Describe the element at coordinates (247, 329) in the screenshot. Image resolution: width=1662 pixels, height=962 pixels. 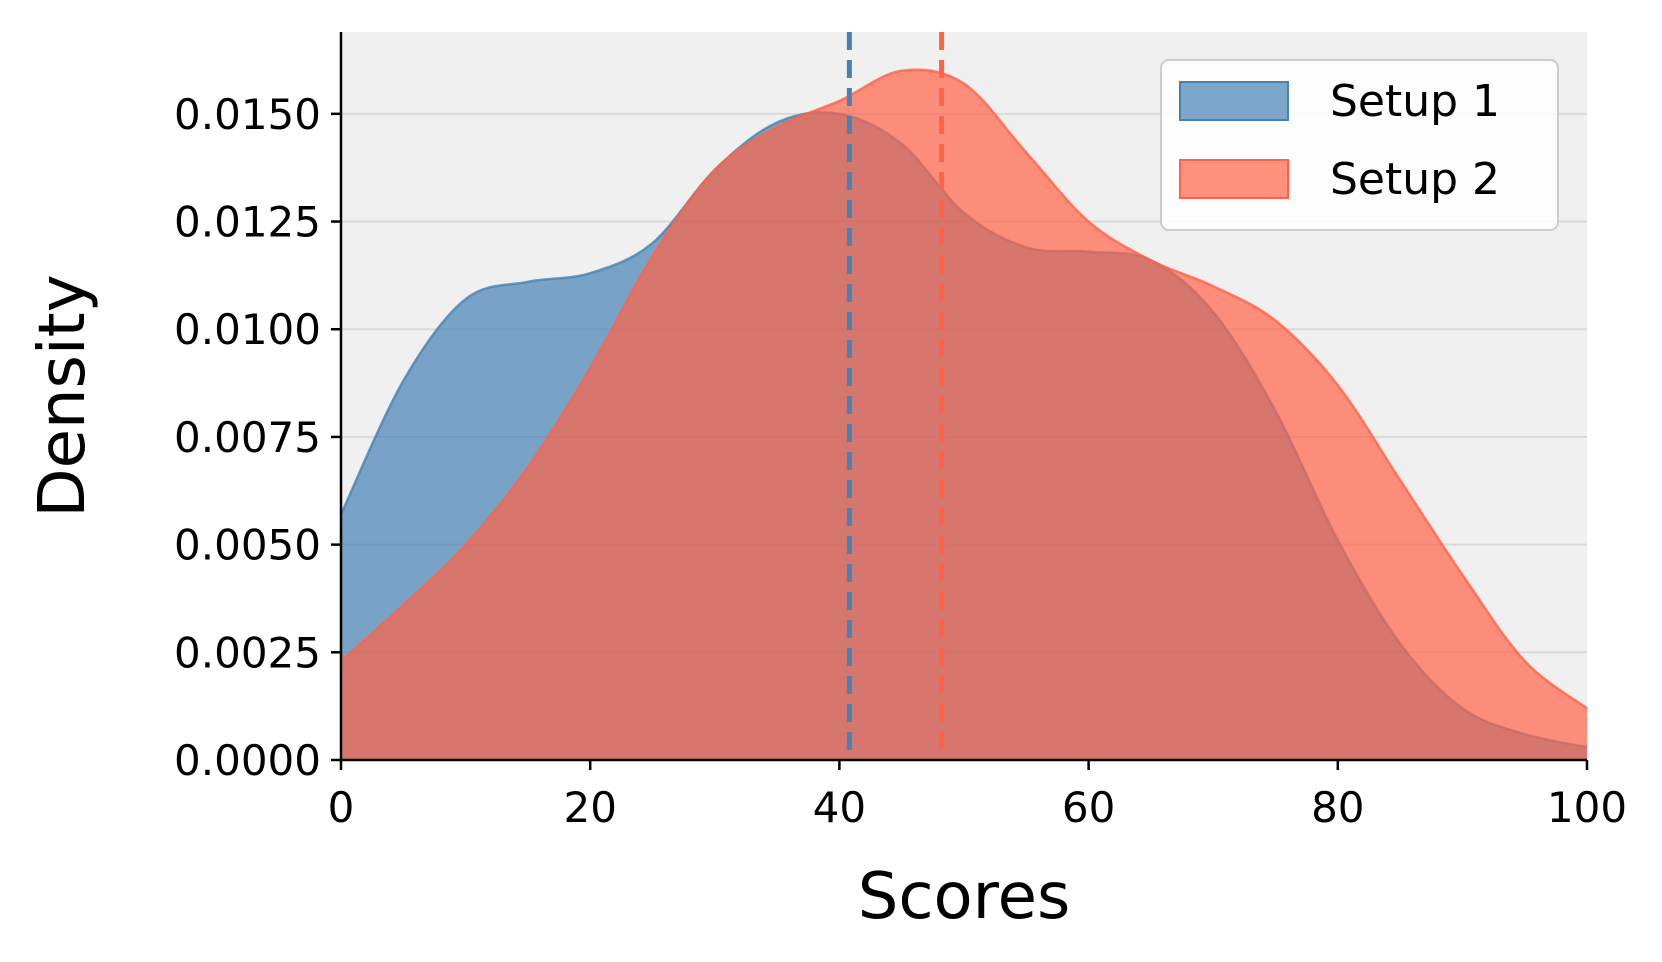
I see `y-tick-label: 0.0100` at that location.